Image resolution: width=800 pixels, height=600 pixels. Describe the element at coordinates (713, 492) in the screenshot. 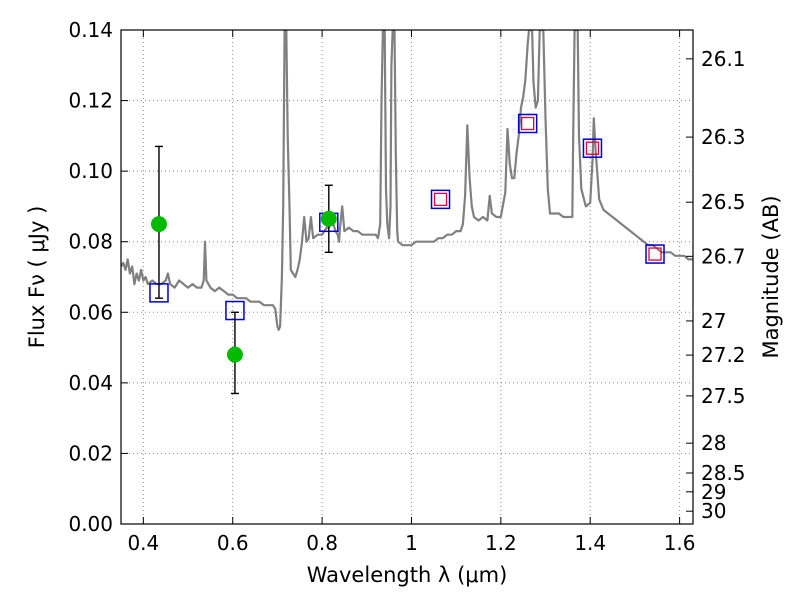

I see `mag-tick-label: 29` at that location.